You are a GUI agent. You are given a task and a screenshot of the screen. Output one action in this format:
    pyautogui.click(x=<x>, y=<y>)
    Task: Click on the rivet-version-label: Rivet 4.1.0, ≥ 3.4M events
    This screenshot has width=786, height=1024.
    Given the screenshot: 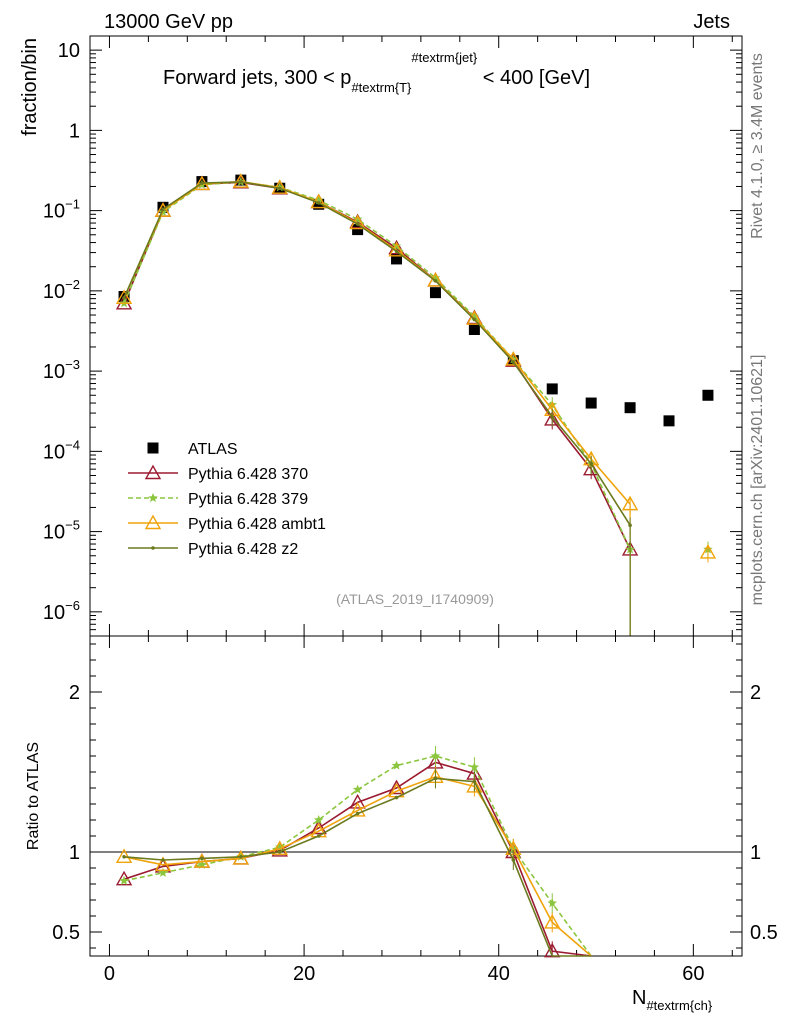 What is the action you would take?
    pyautogui.click(x=757, y=146)
    